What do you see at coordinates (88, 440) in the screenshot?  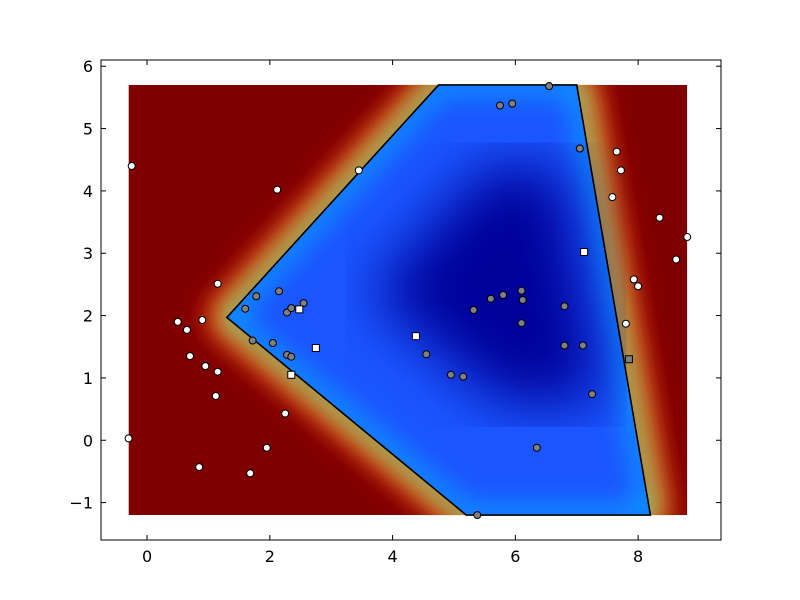 I see `y-tick-label: 0` at bounding box center [88, 440].